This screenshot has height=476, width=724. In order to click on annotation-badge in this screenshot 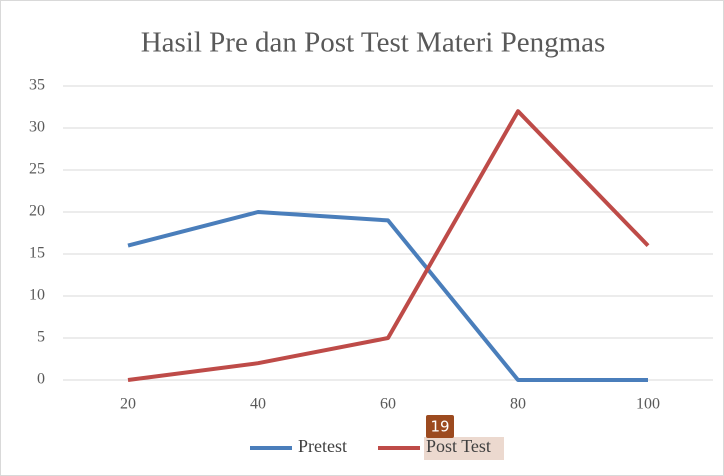, I will do `click(440, 426)`.